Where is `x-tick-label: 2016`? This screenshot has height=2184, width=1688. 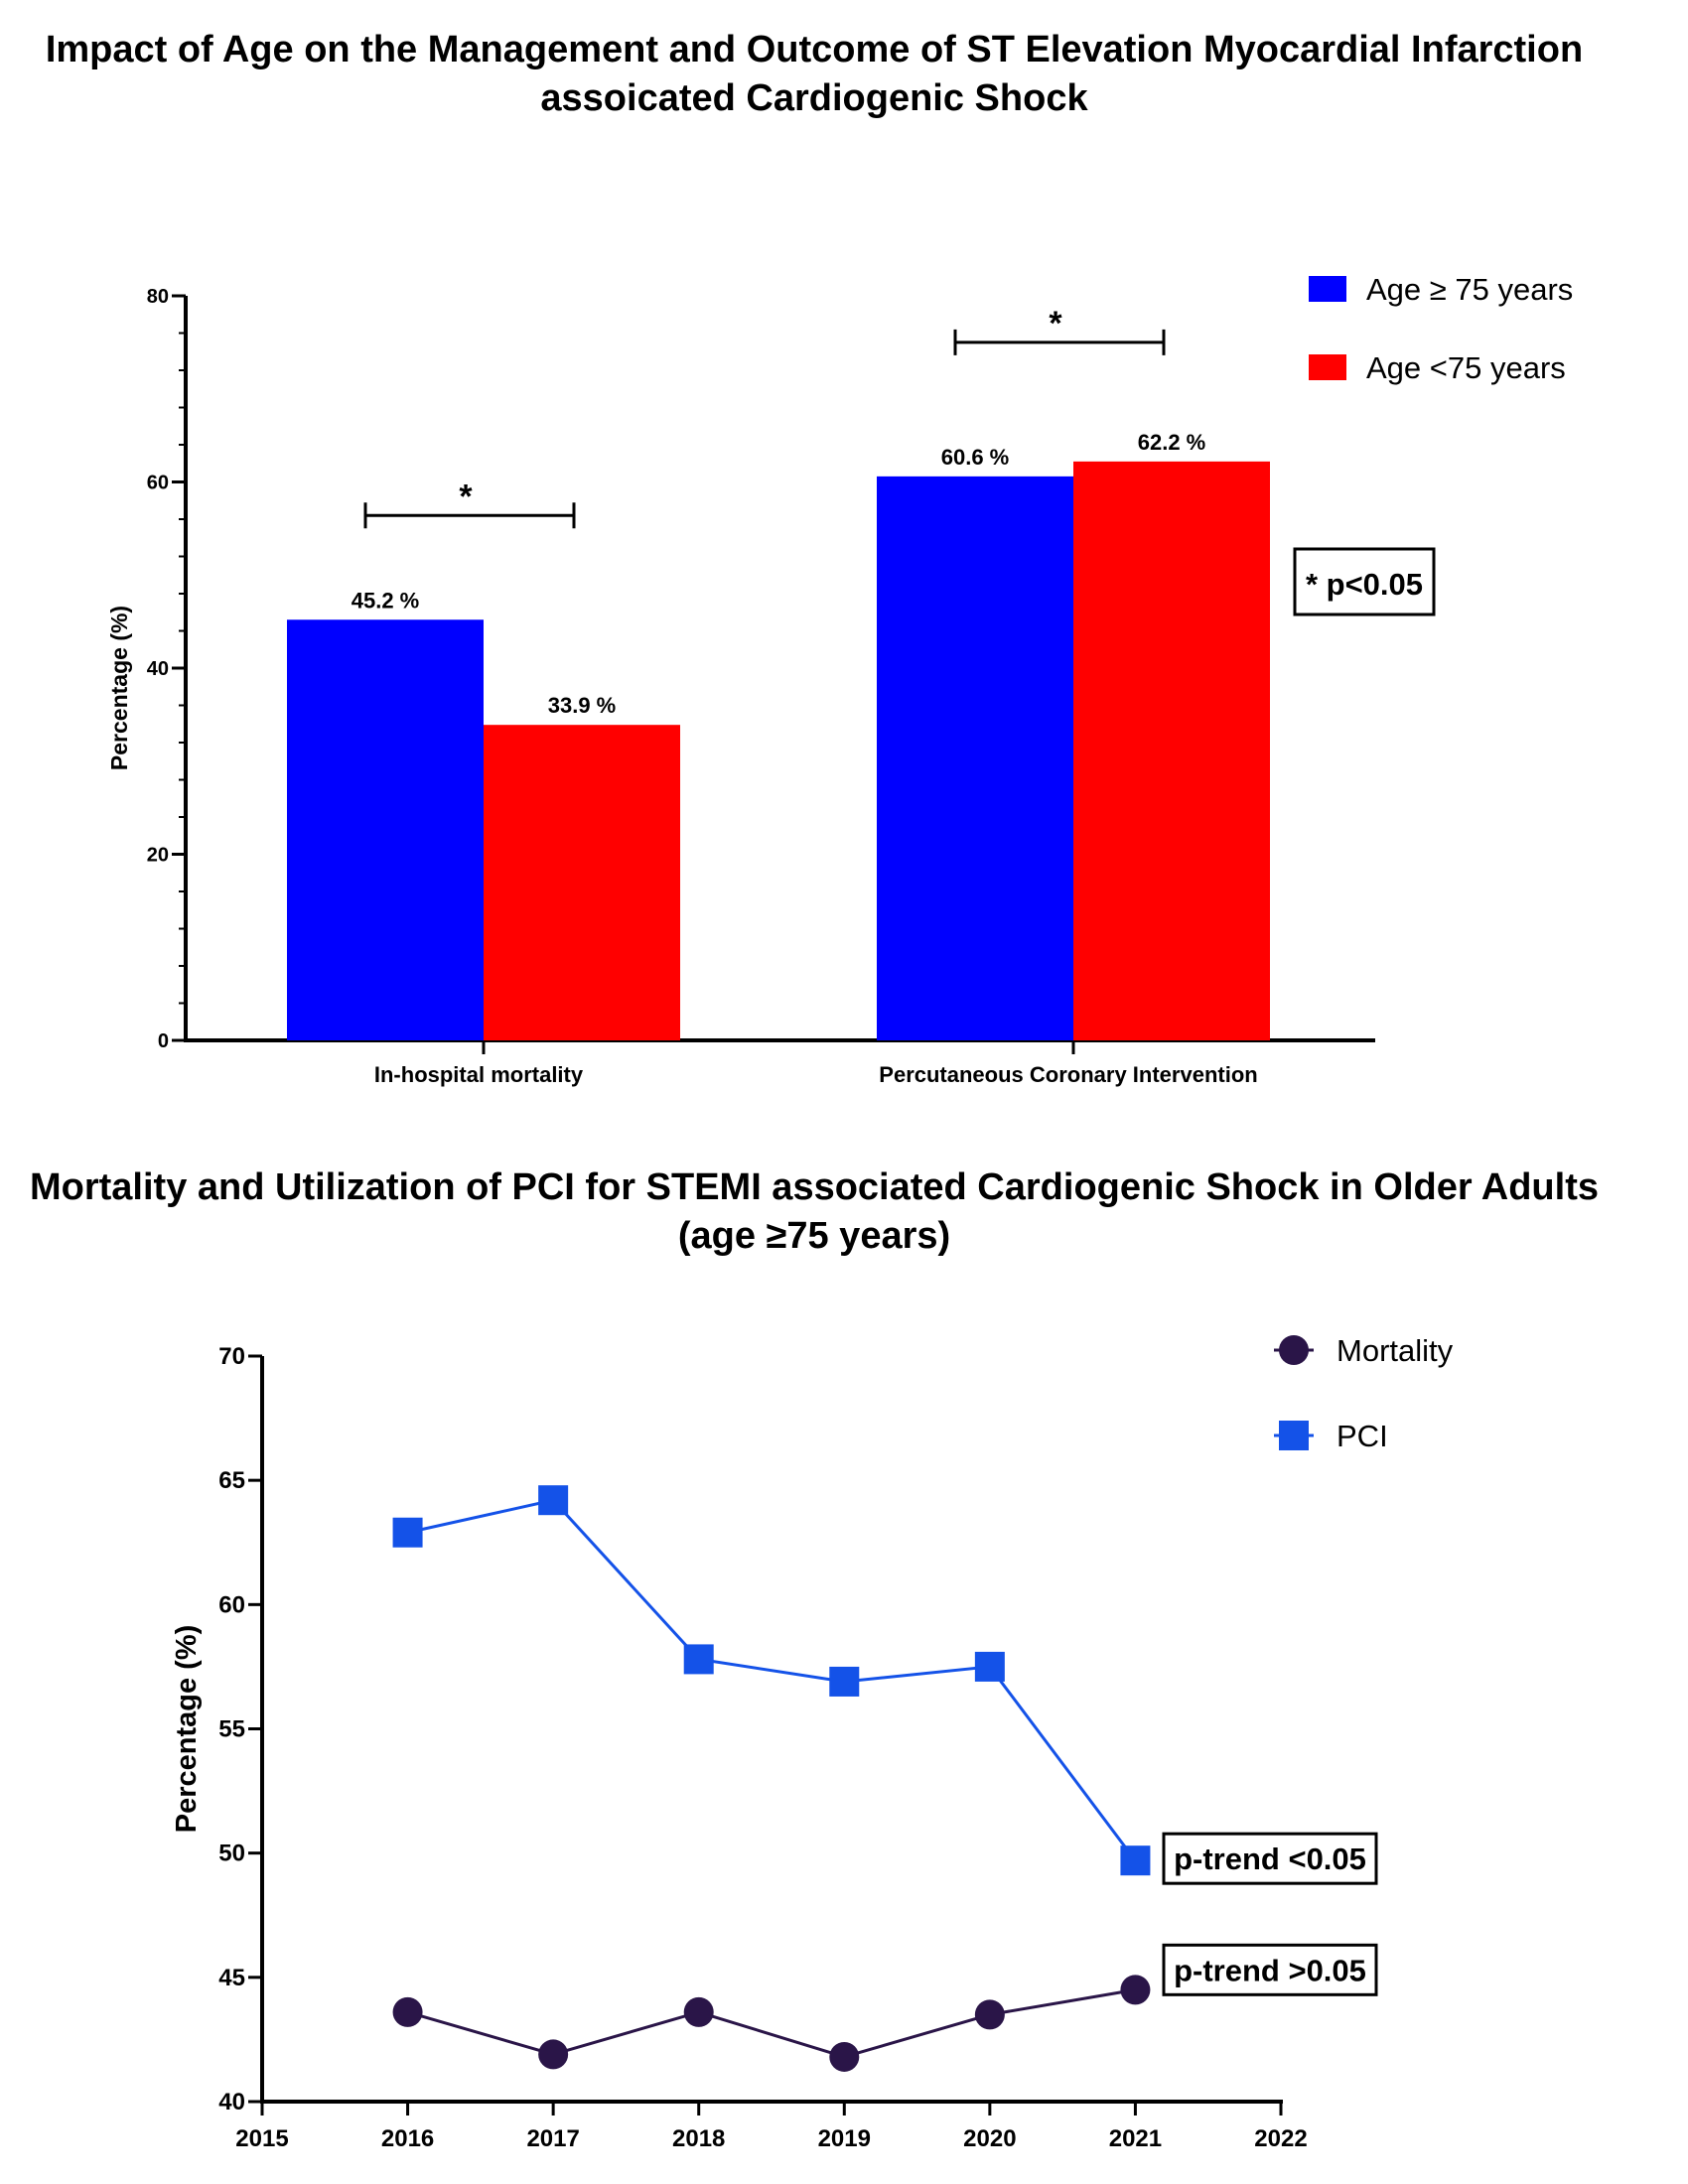
x-tick-label: 2016 is located at coordinates (407, 2138).